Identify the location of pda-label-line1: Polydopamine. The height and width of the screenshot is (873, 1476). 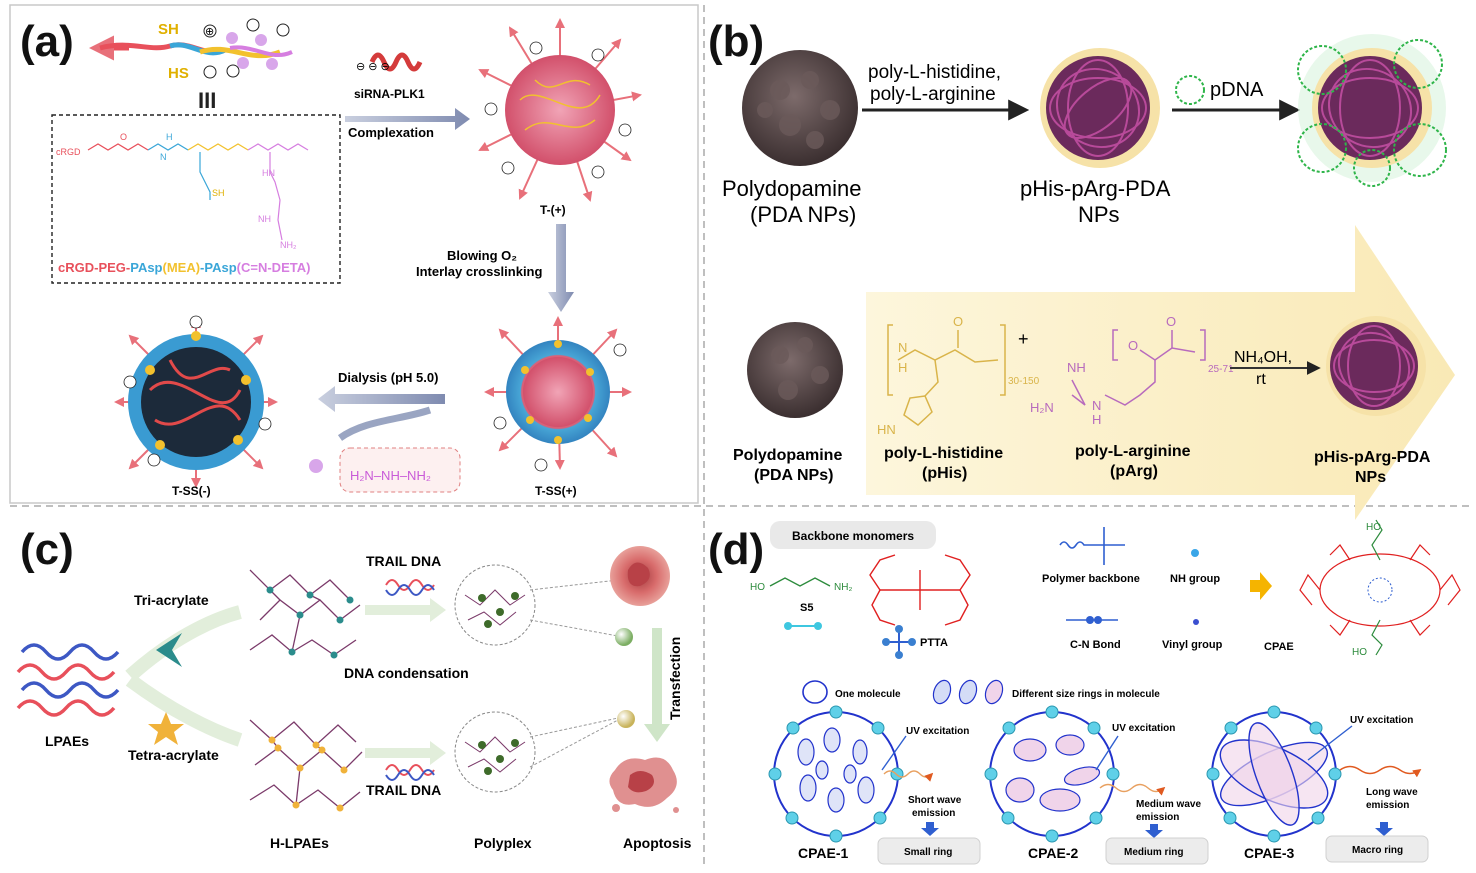
(791, 188).